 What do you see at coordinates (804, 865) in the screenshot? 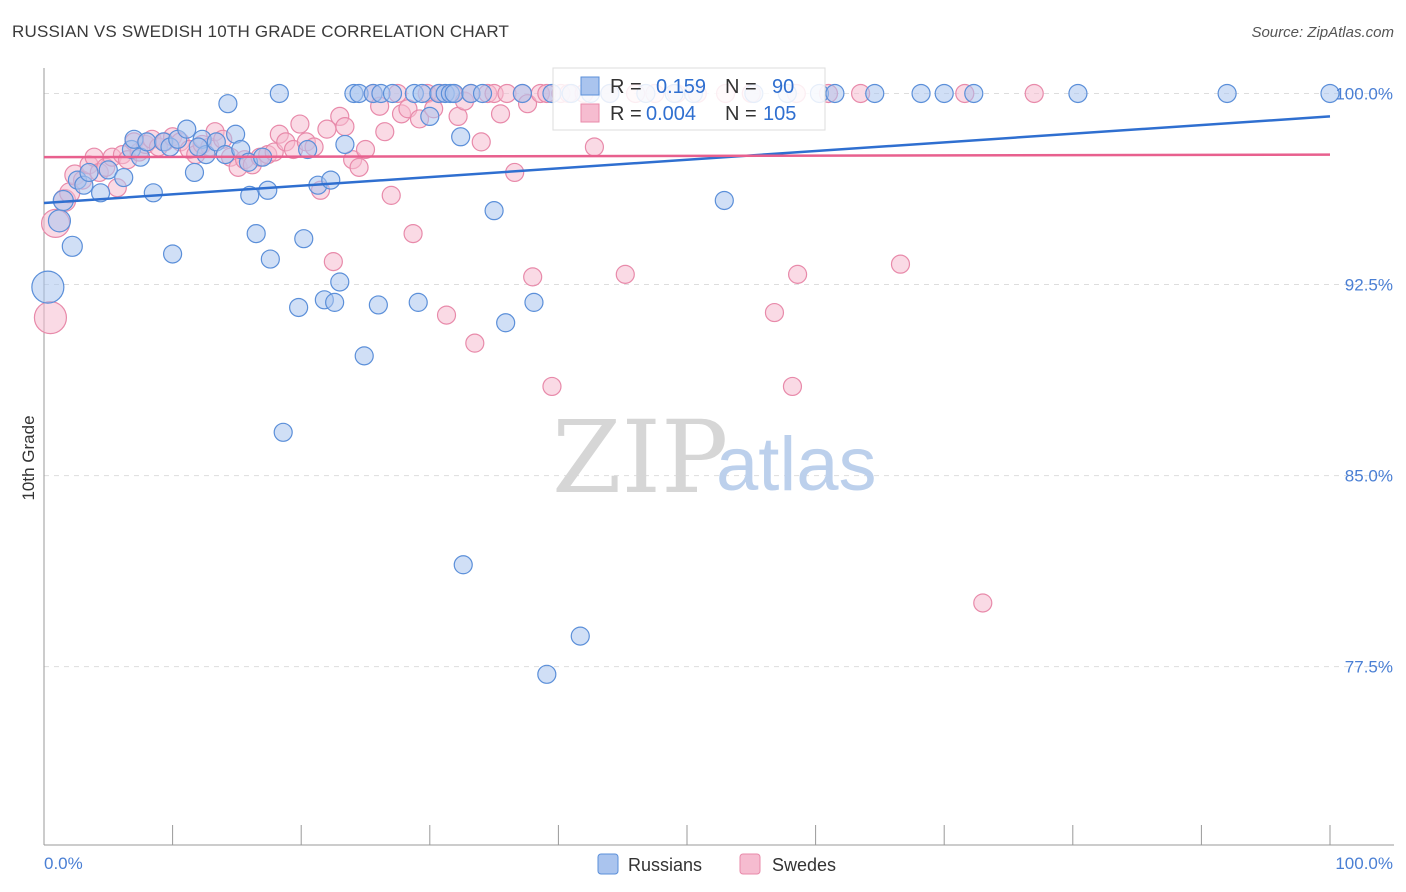
I see `legend-label-swedes: Swedes` at bounding box center [804, 865].